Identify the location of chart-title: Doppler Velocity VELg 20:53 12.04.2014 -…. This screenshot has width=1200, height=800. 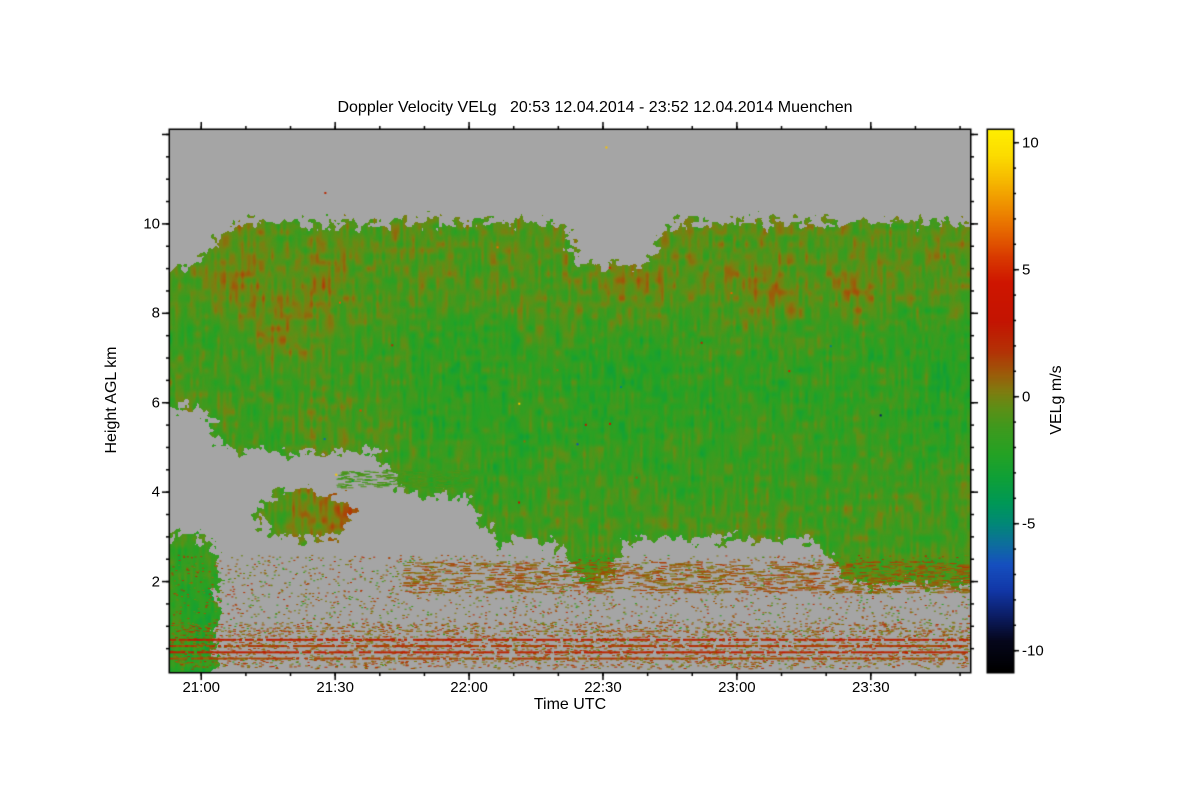
(595, 107).